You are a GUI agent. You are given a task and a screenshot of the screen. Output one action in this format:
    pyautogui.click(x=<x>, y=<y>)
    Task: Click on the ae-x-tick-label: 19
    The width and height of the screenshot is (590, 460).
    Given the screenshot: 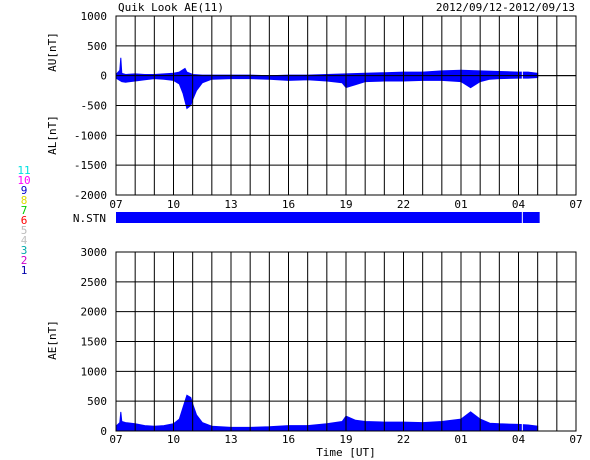 What is the action you would take?
    pyautogui.click(x=345, y=439)
    